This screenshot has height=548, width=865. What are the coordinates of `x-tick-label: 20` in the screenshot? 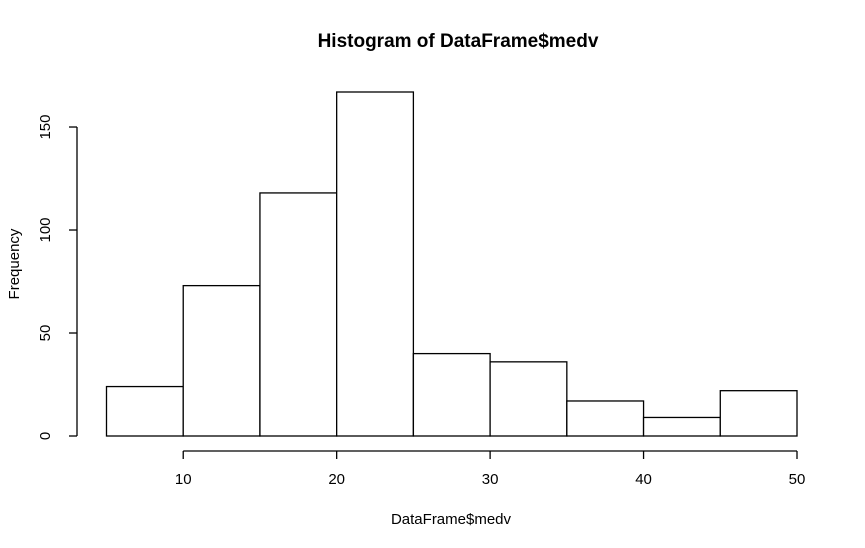 It's located at (336, 479).